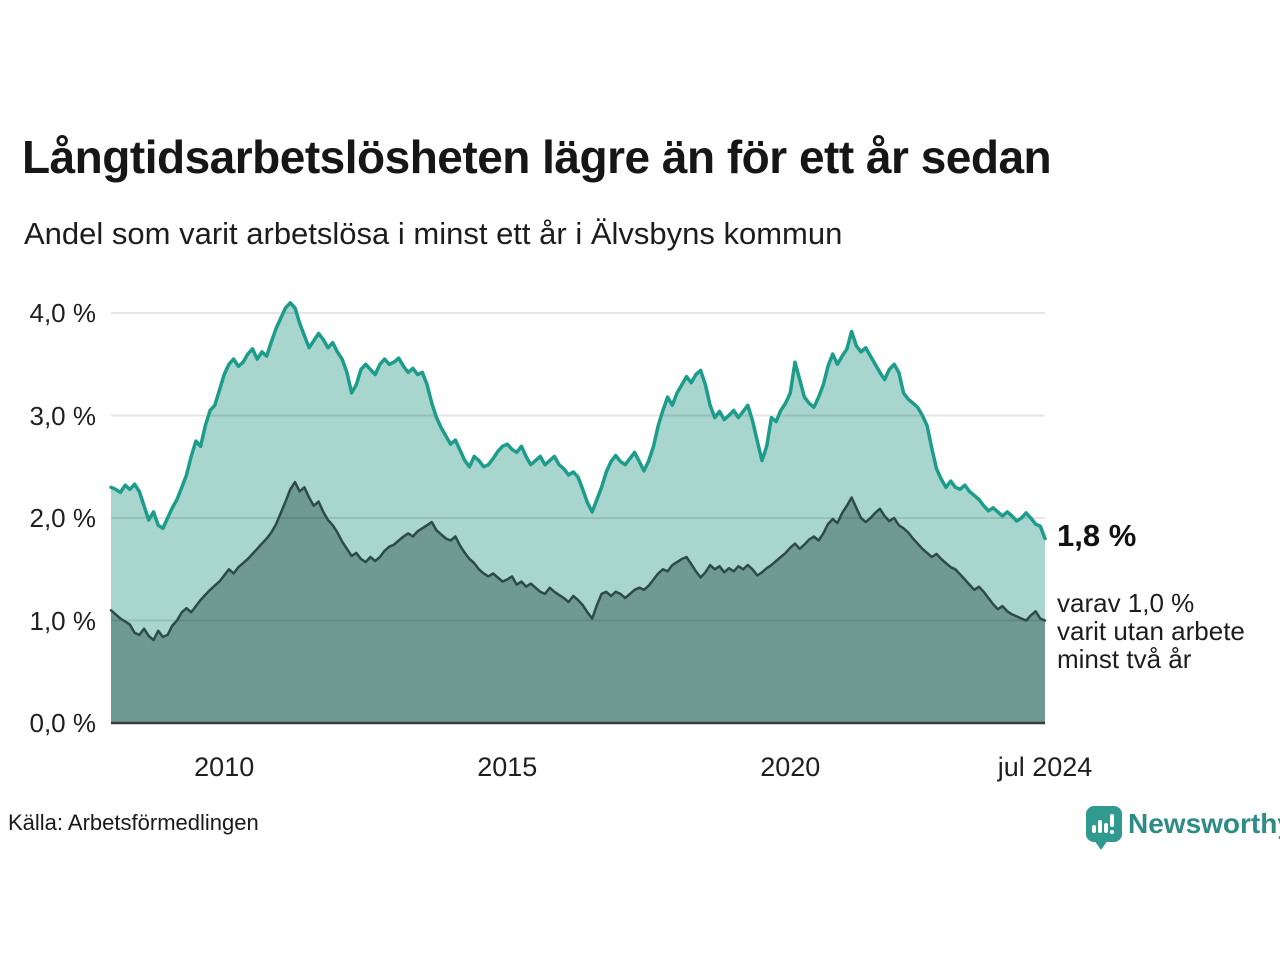 The image size is (1280, 960). Describe the element at coordinates (63, 518) in the screenshot. I see `y-tick-label: 2,0 %` at that location.